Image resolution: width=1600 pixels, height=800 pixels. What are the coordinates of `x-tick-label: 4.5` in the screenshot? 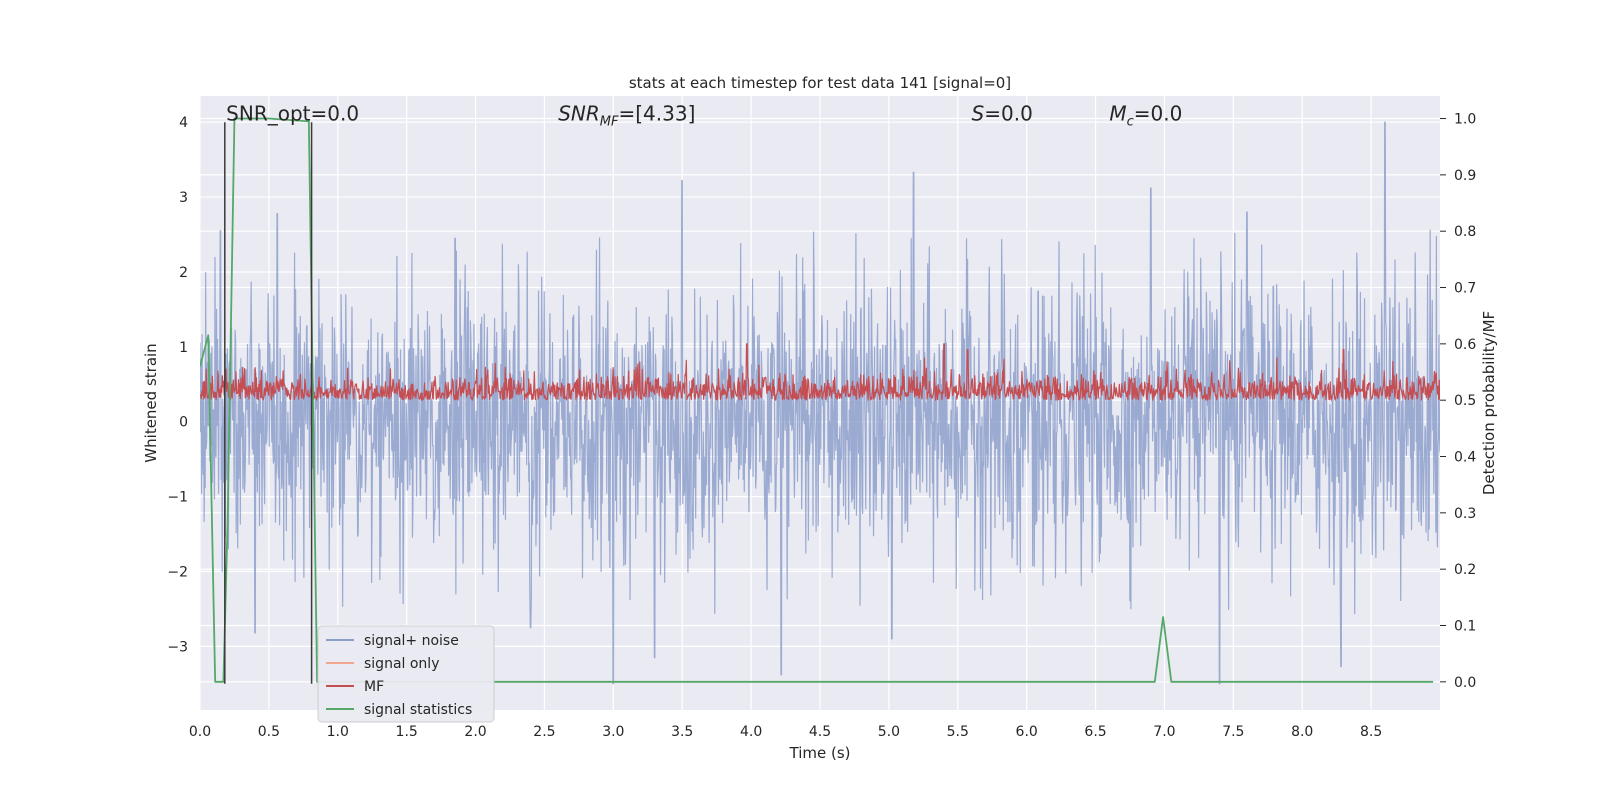 It's located at (820, 732).